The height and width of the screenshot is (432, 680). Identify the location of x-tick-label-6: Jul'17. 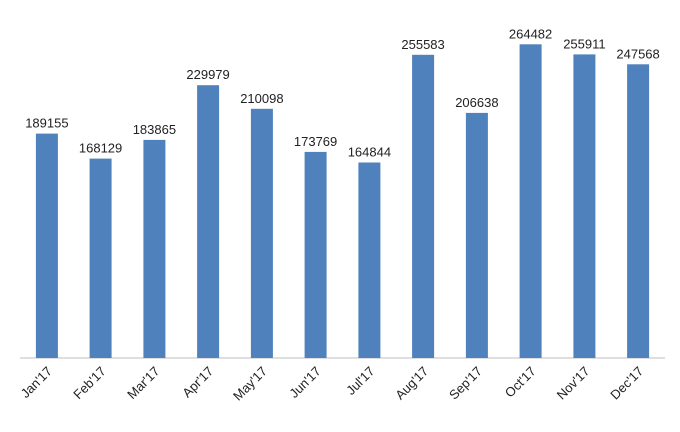
(360, 381).